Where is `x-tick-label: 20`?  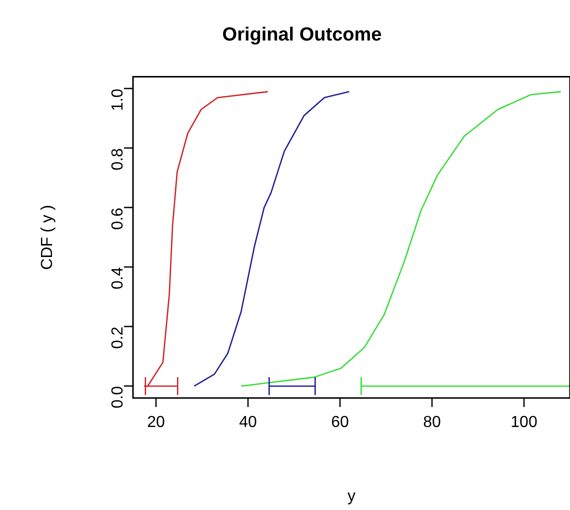
x-tick-label: 20 is located at coordinates (156, 423).